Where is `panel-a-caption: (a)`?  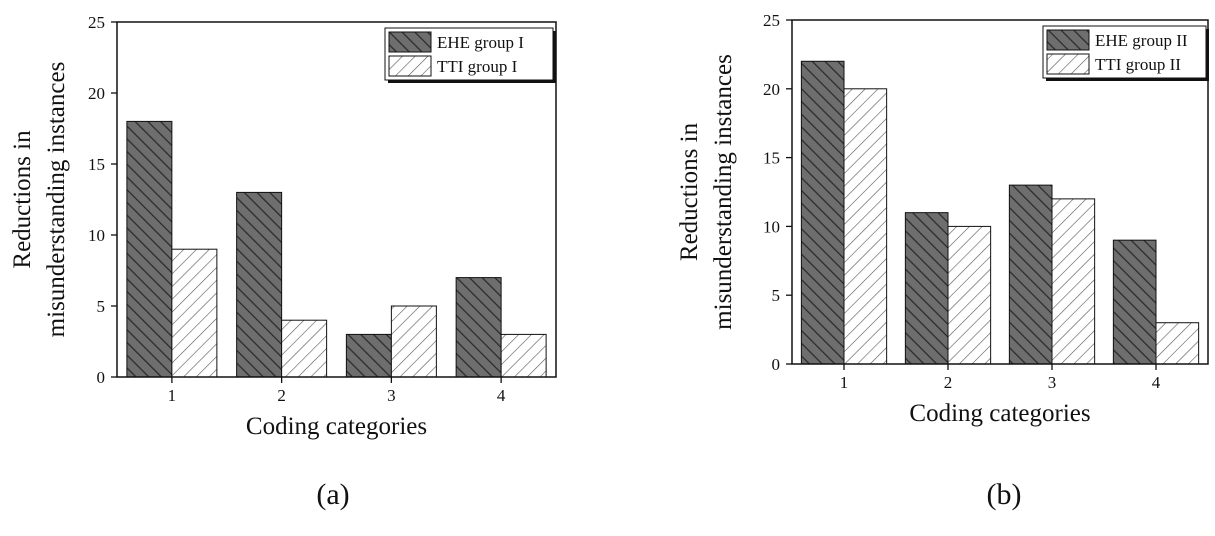 panel-a-caption: (a) is located at coordinates (333, 494).